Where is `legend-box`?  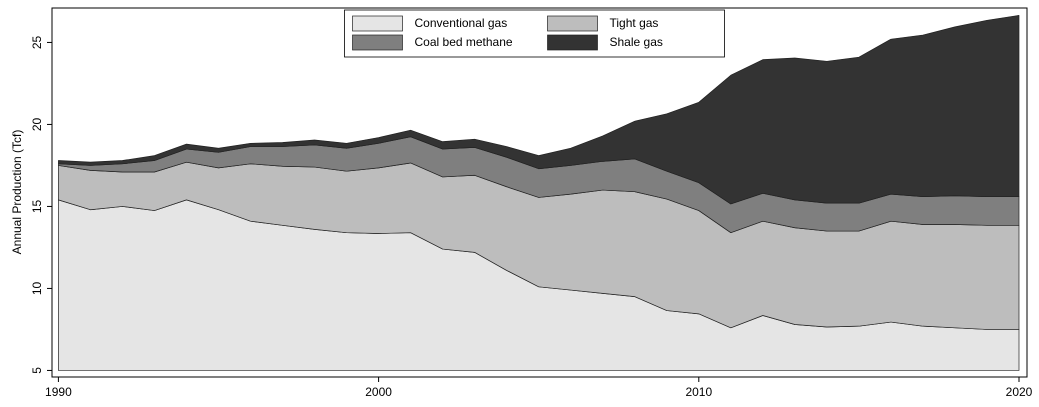
legend-box is located at coordinates (534, 33).